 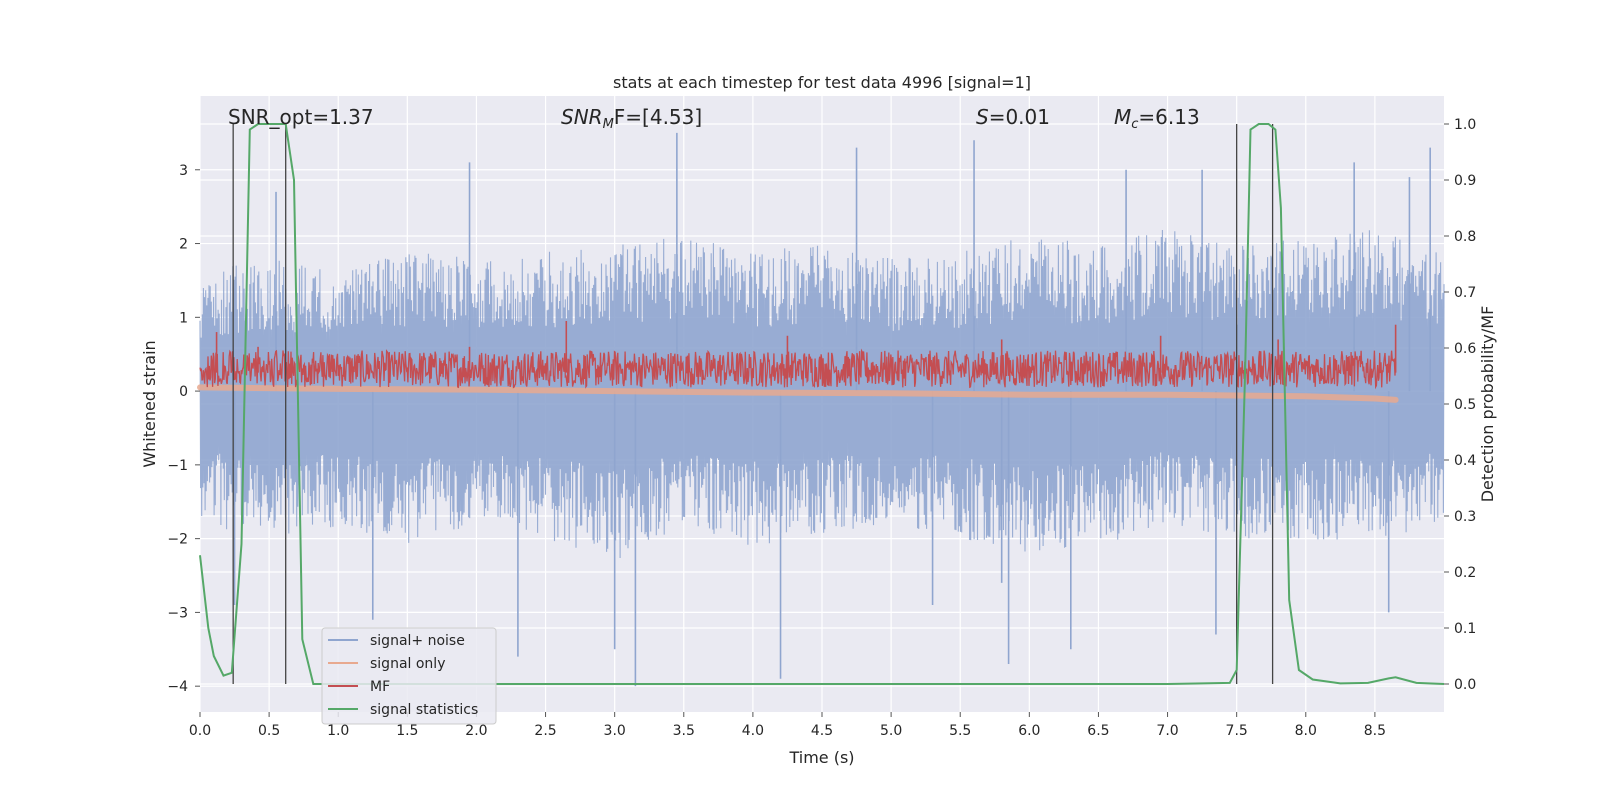 What do you see at coordinates (1465, 461) in the screenshot?
I see `y-right-tick-label-6: 0.4` at bounding box center [1465, 461].